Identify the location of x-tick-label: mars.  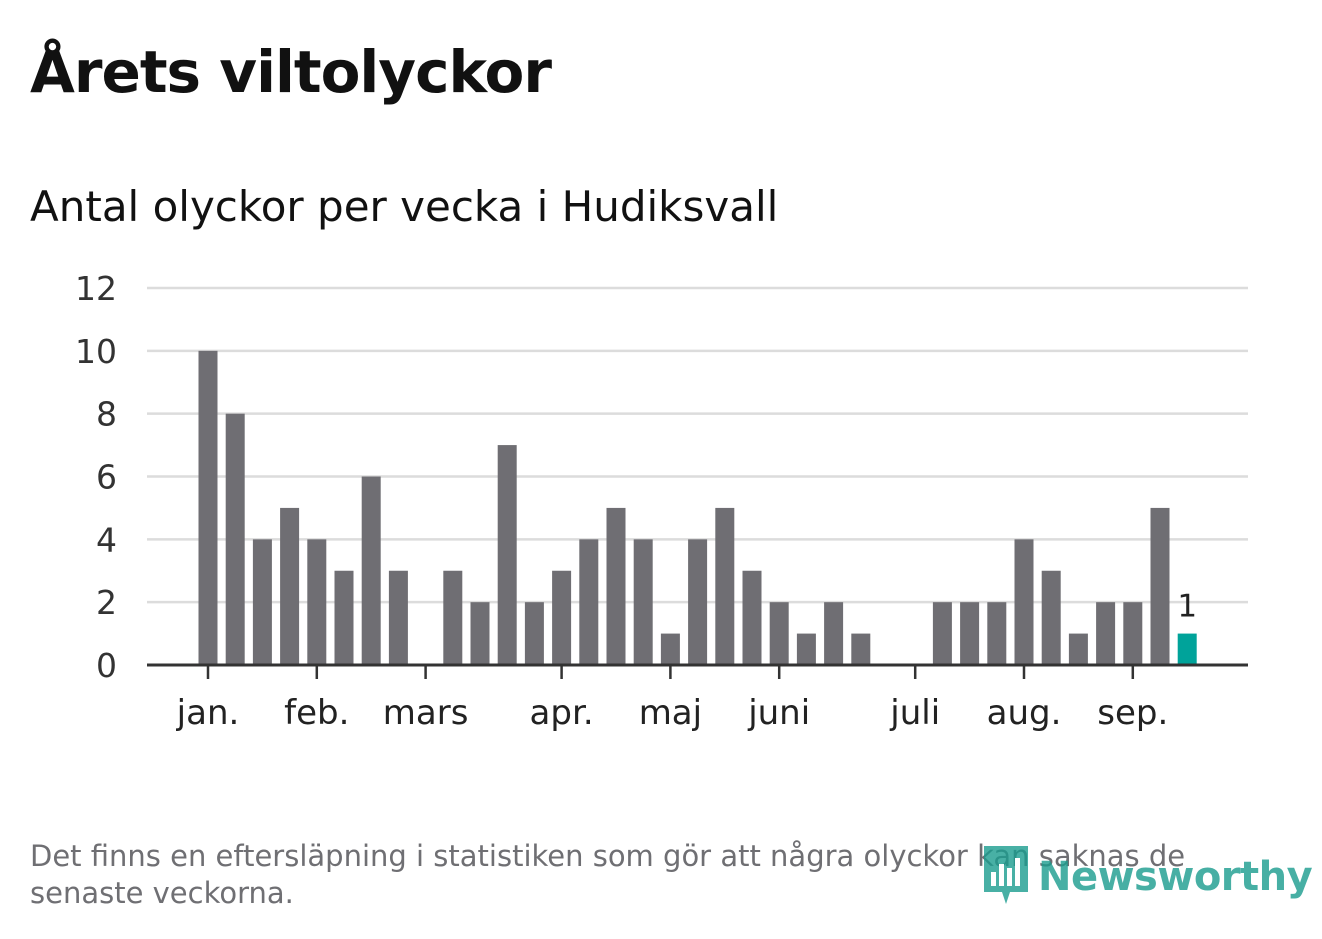
(426, 713).